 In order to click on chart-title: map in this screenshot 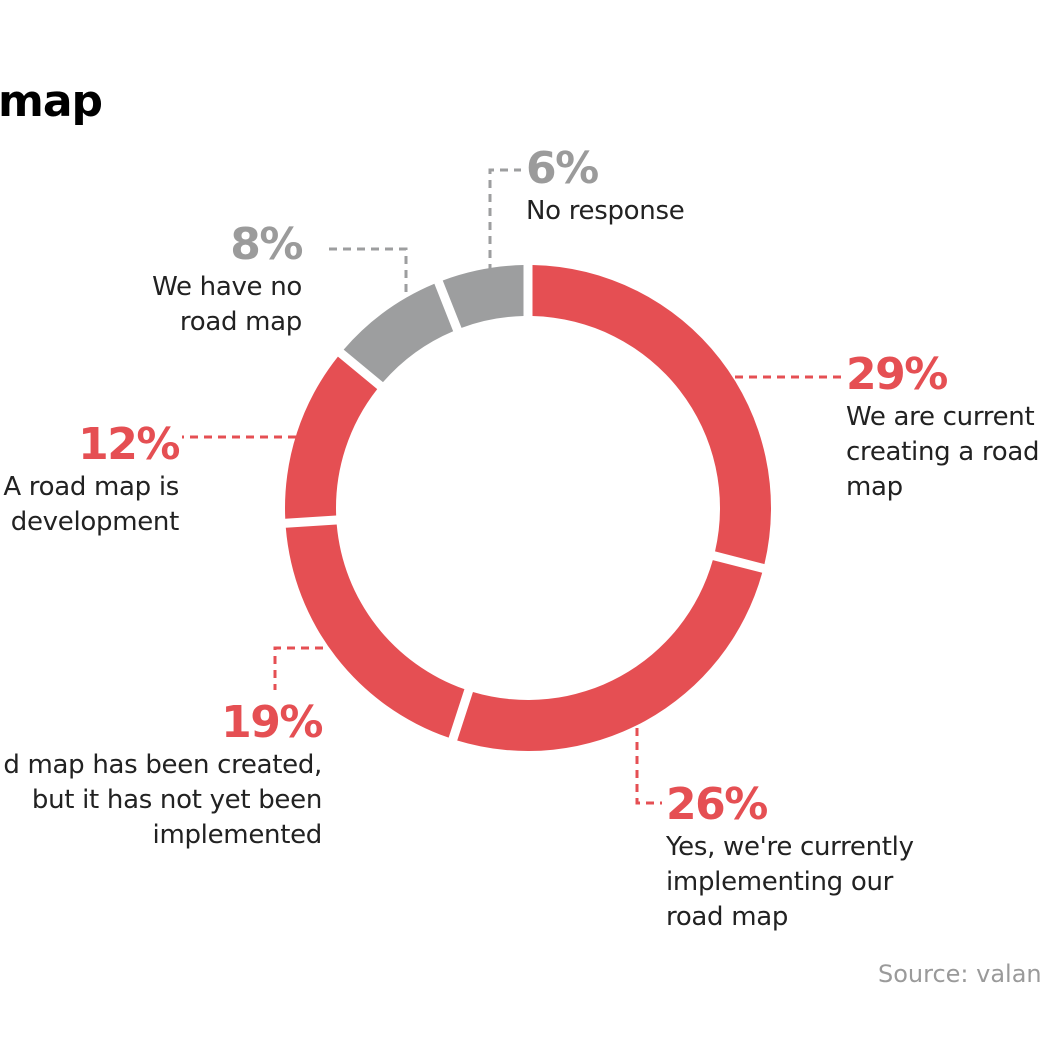, I will do `click(51, 101)`.